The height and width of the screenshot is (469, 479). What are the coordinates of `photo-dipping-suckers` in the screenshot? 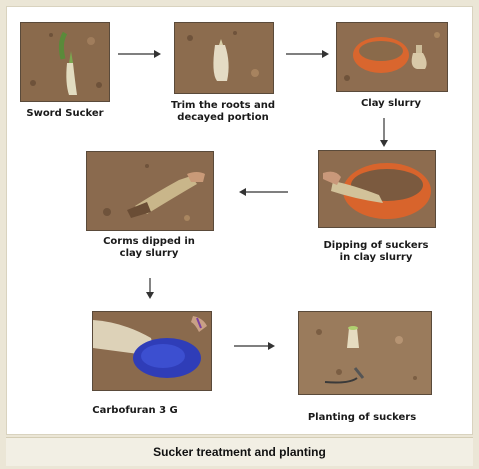 It's located at (377, 189).